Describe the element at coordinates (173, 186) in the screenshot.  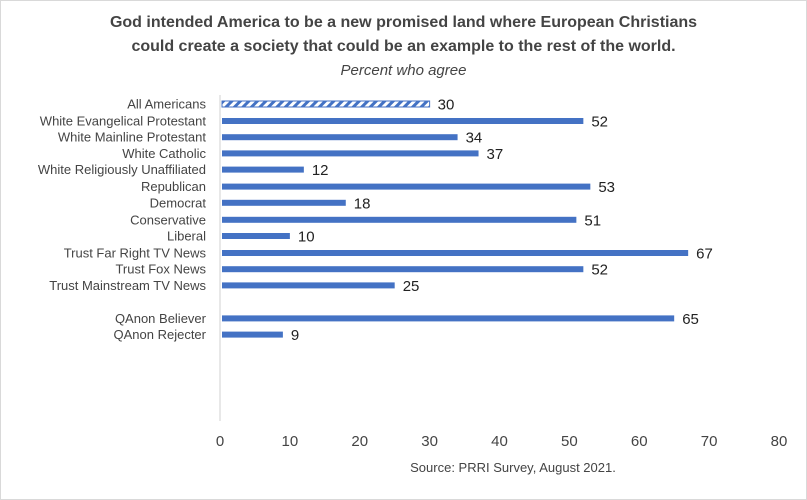
I see `category-label: Republican` at that location.